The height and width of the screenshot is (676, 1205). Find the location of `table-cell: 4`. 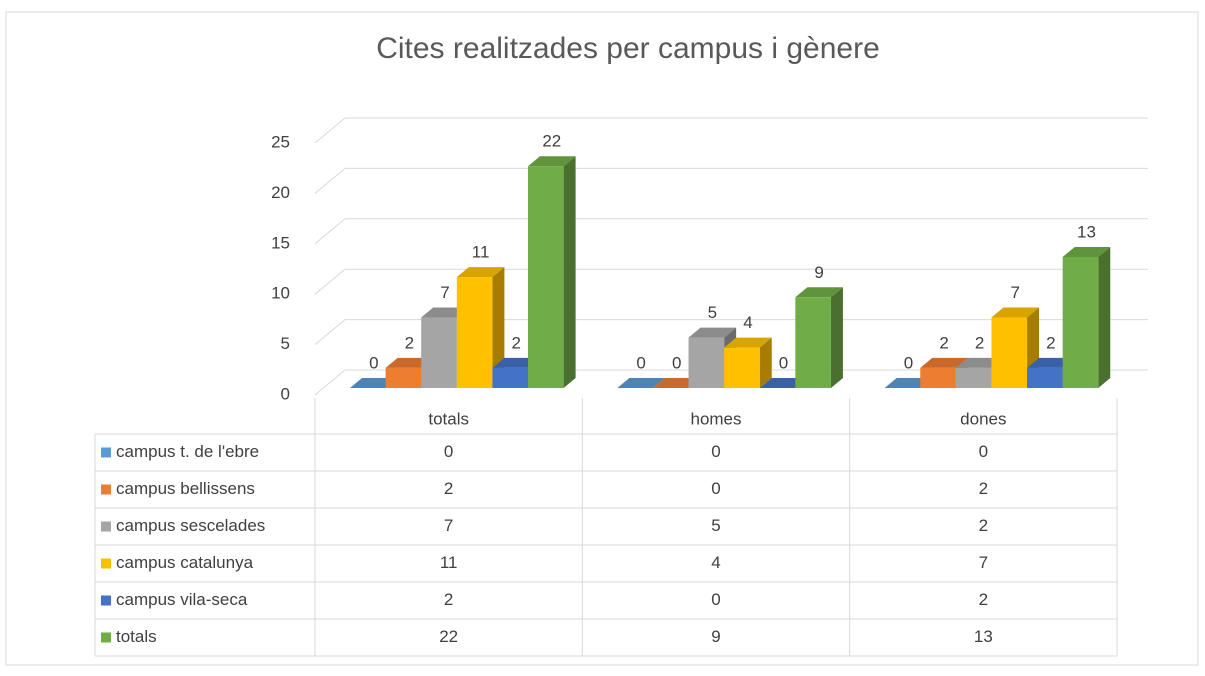

table-cell: 4 is located at coordinates (715, 562).